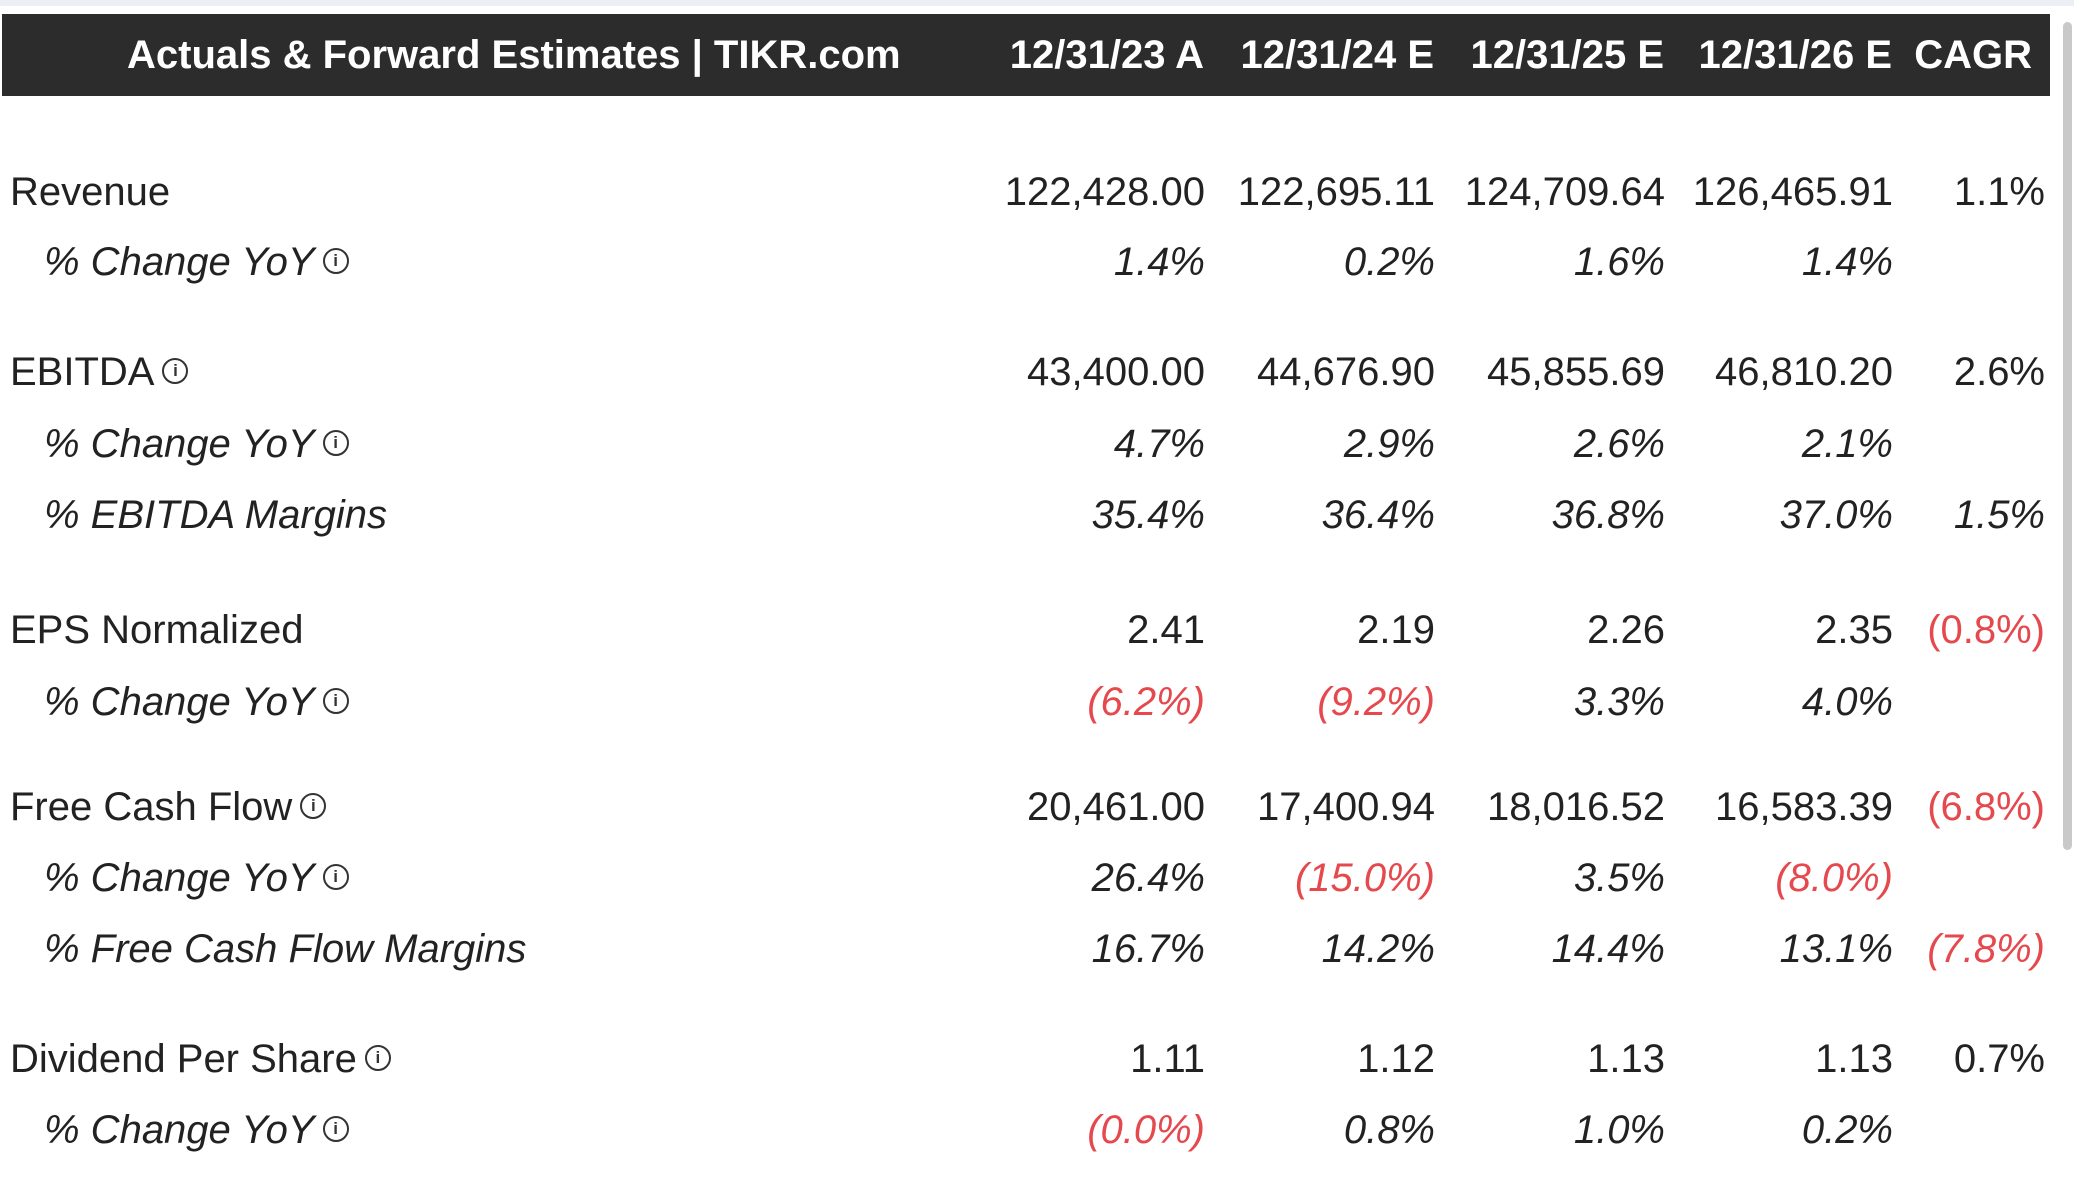  I want to click on cell-value: 1.5%, so click(1999, 515).